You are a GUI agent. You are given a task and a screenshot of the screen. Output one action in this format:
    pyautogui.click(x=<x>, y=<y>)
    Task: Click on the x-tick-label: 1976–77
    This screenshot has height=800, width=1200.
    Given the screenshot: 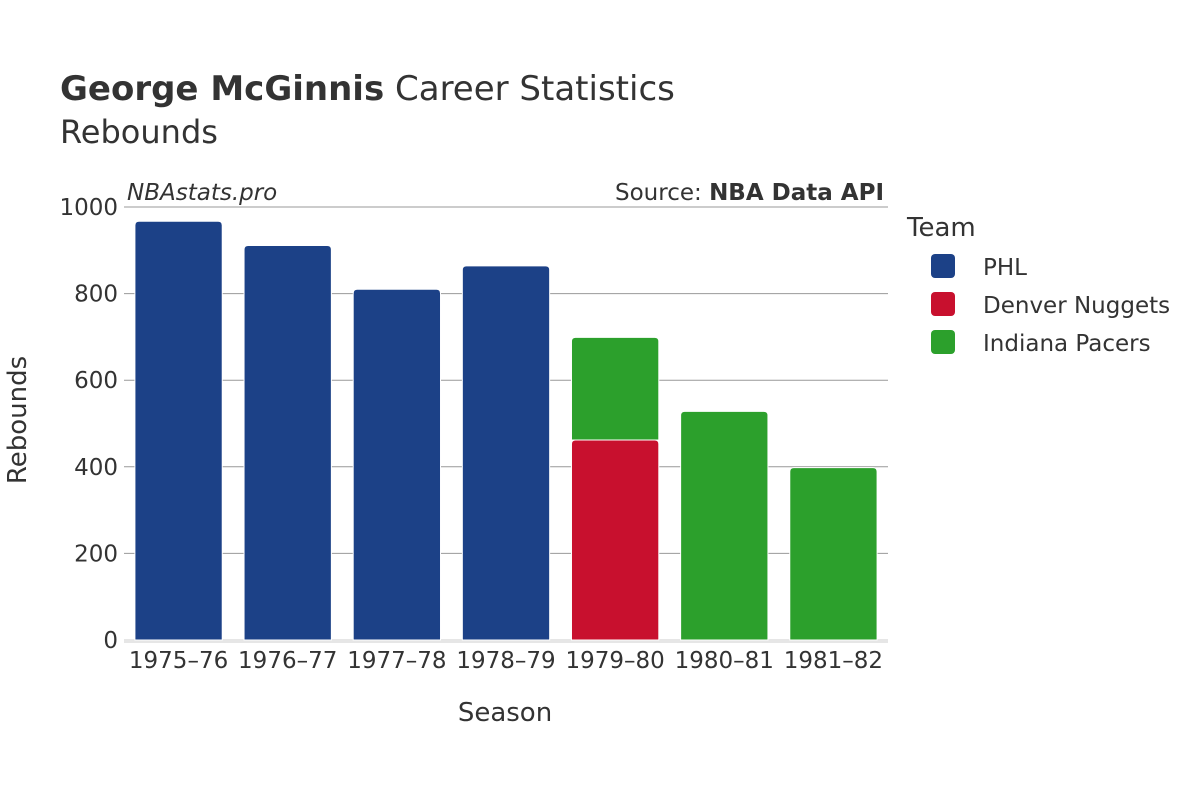 What is the action you would take?
    pyautogui.click(x=287, y=661)
    